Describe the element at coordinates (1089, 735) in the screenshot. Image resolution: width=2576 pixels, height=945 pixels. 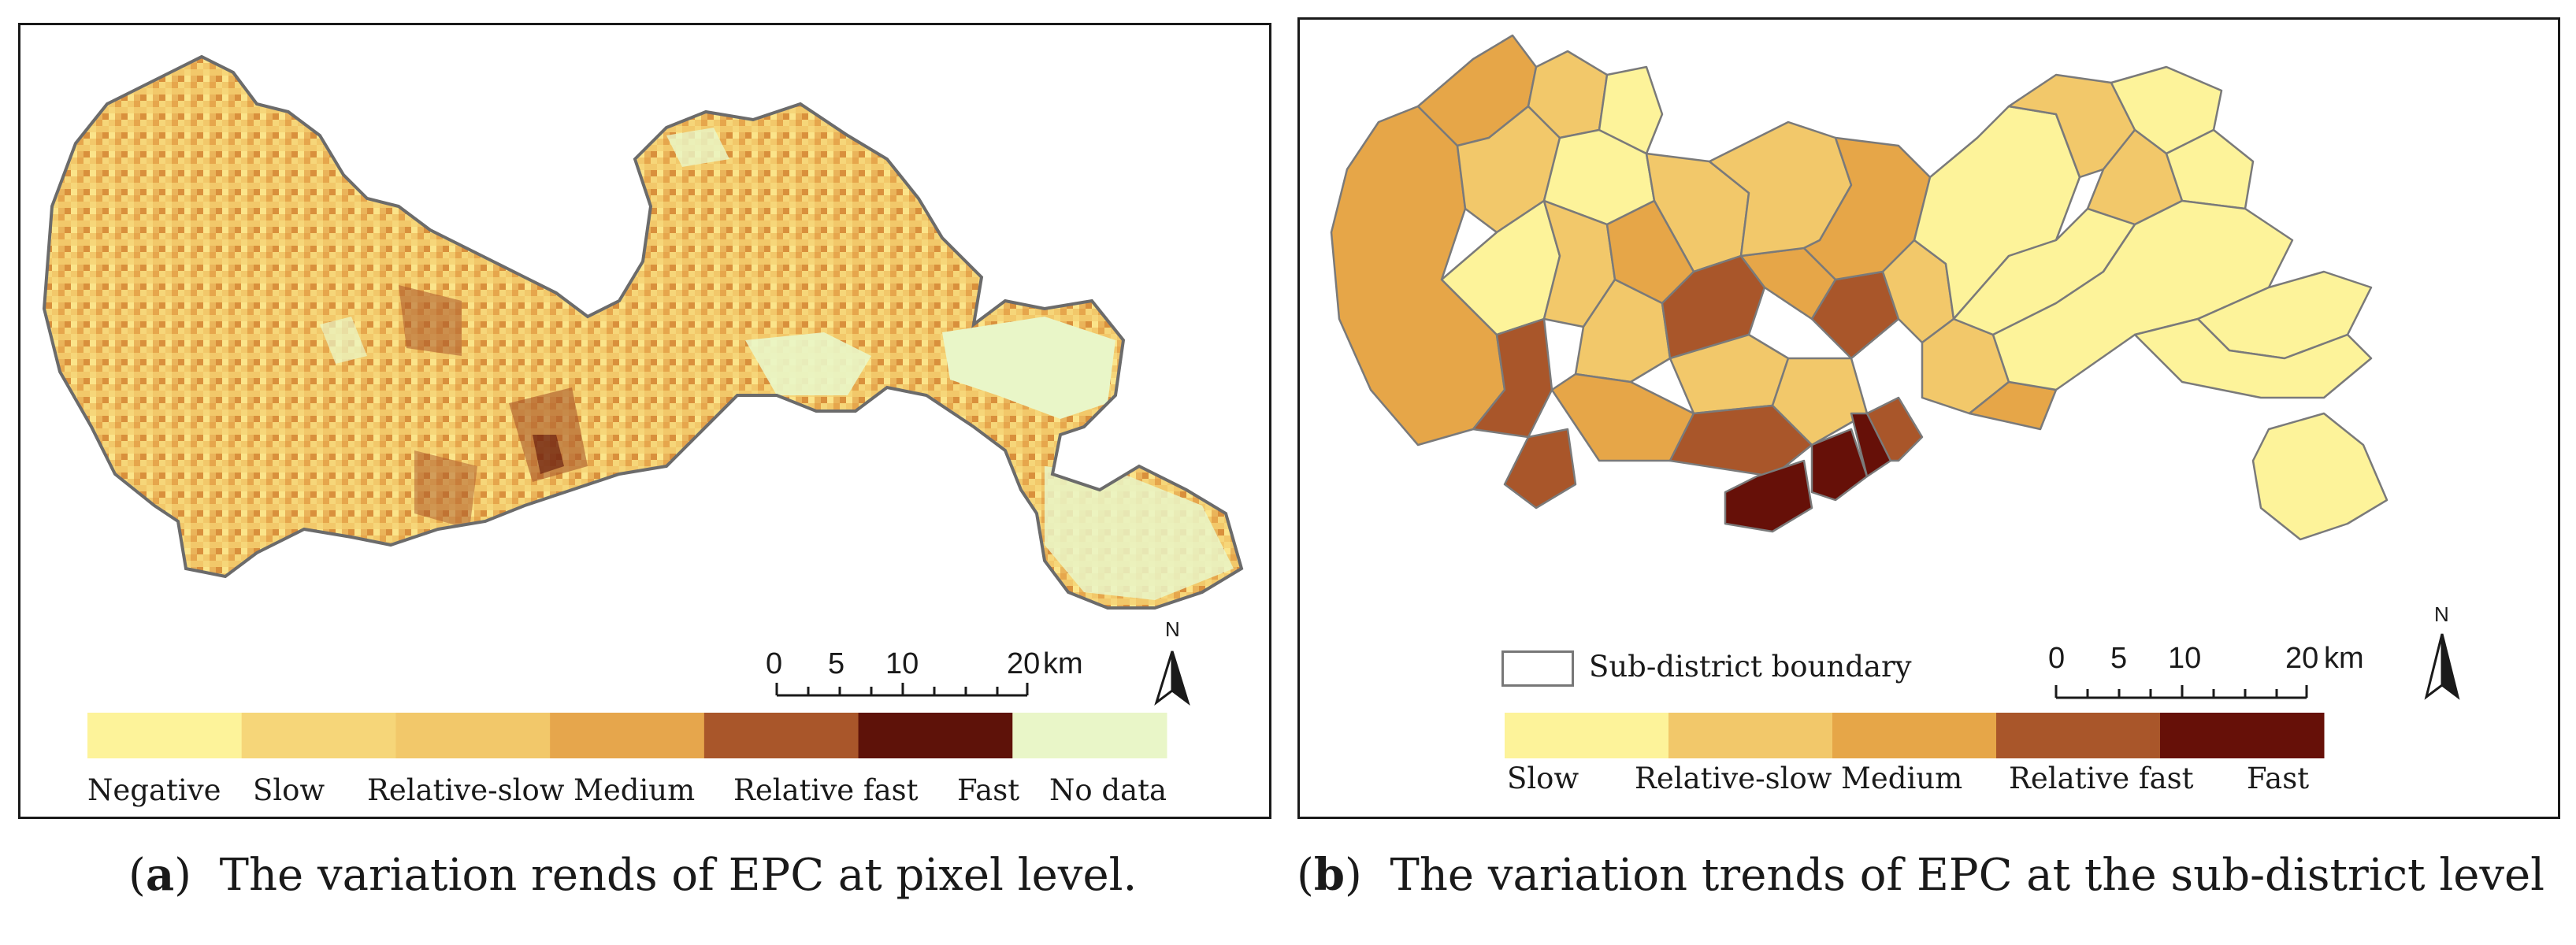
I see `legend-swatch-no-data` at that location.